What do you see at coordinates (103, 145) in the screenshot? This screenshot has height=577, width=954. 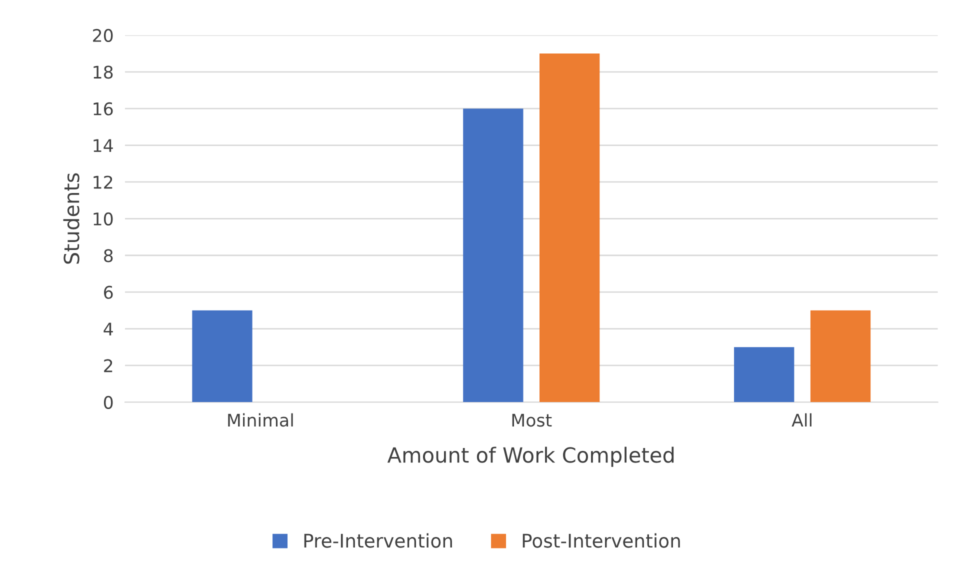 I see `y-tick-label: 14` at bounding box center [103, 145].